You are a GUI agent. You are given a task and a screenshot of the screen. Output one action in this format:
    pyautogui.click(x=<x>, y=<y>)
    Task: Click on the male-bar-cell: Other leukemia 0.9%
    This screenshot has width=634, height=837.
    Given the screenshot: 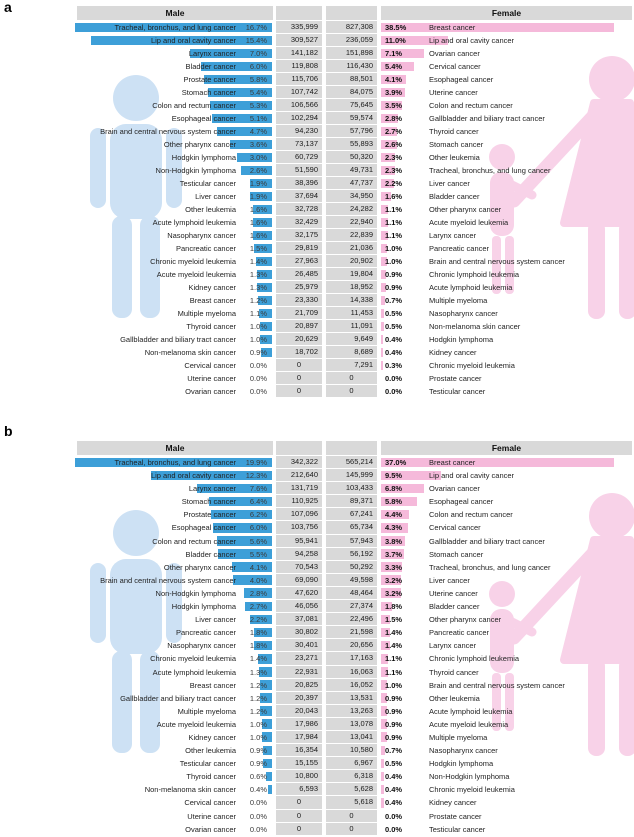 What is the action you would take?
    pyautogui.click(x=146, y=750)
    